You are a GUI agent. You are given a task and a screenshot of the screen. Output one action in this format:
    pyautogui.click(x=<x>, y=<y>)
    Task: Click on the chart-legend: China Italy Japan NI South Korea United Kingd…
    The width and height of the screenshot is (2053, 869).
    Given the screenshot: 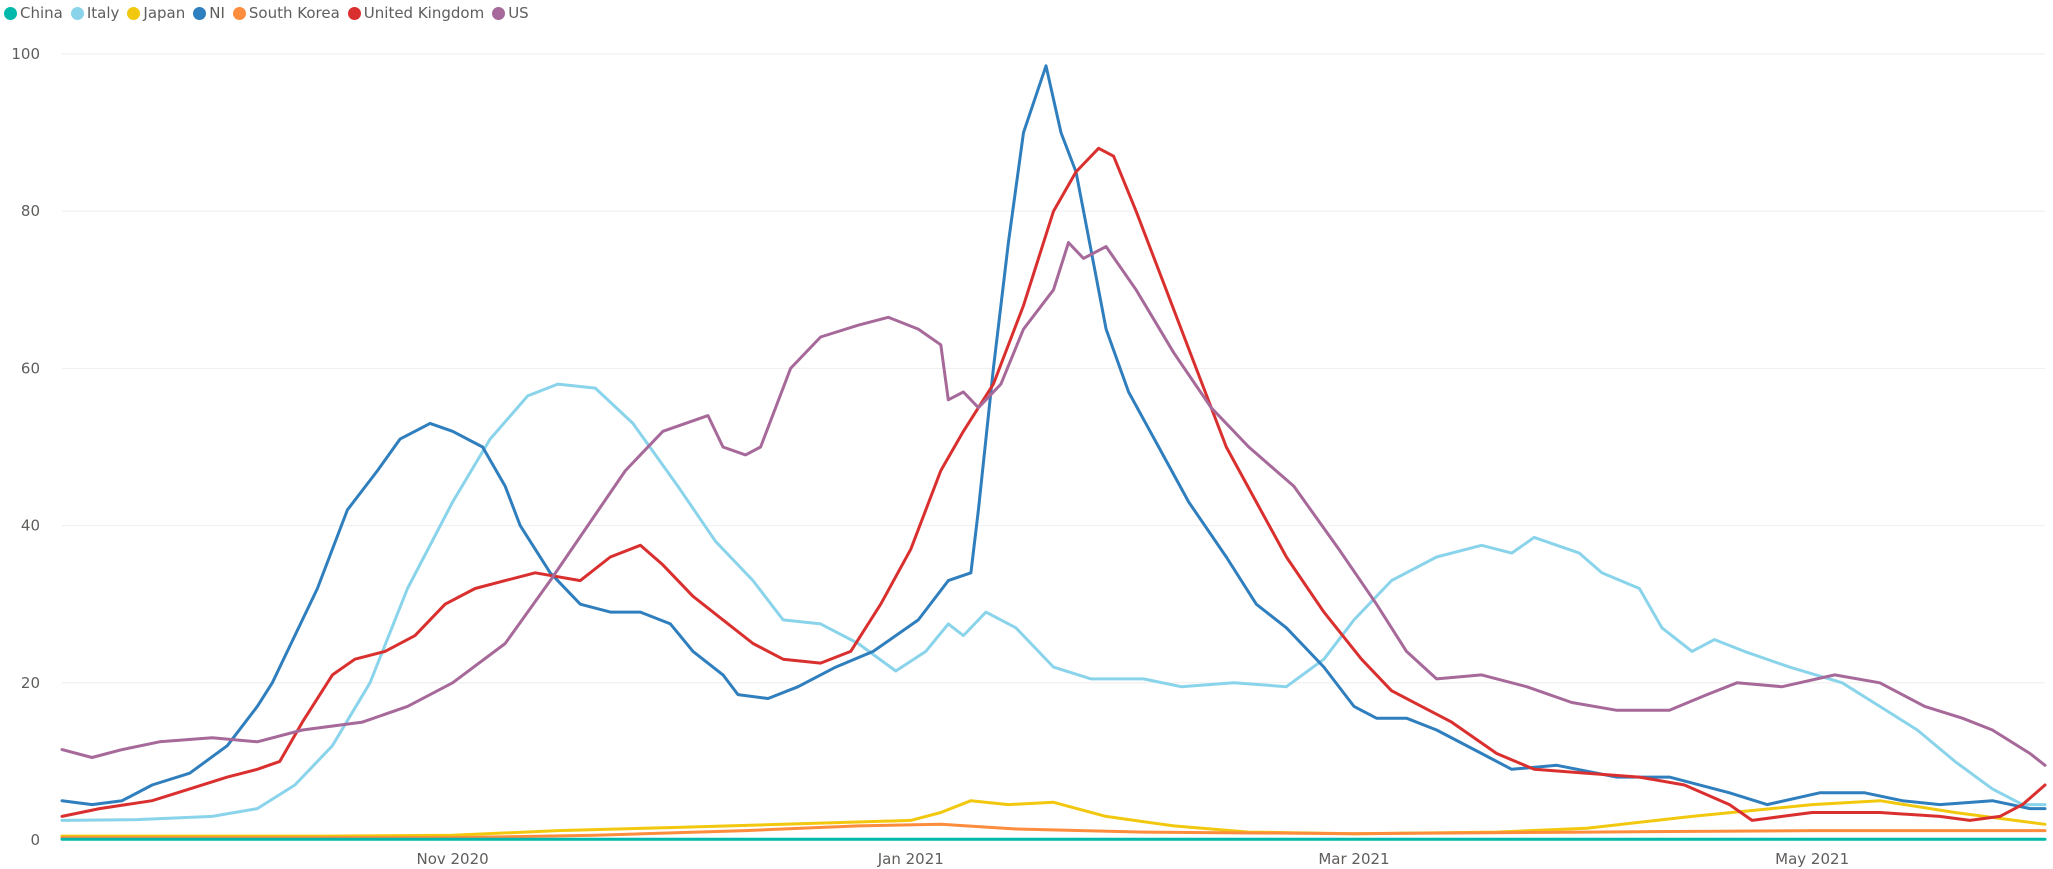 What is the action you would take?
    pyautogui.click(x=266, y=13)
    